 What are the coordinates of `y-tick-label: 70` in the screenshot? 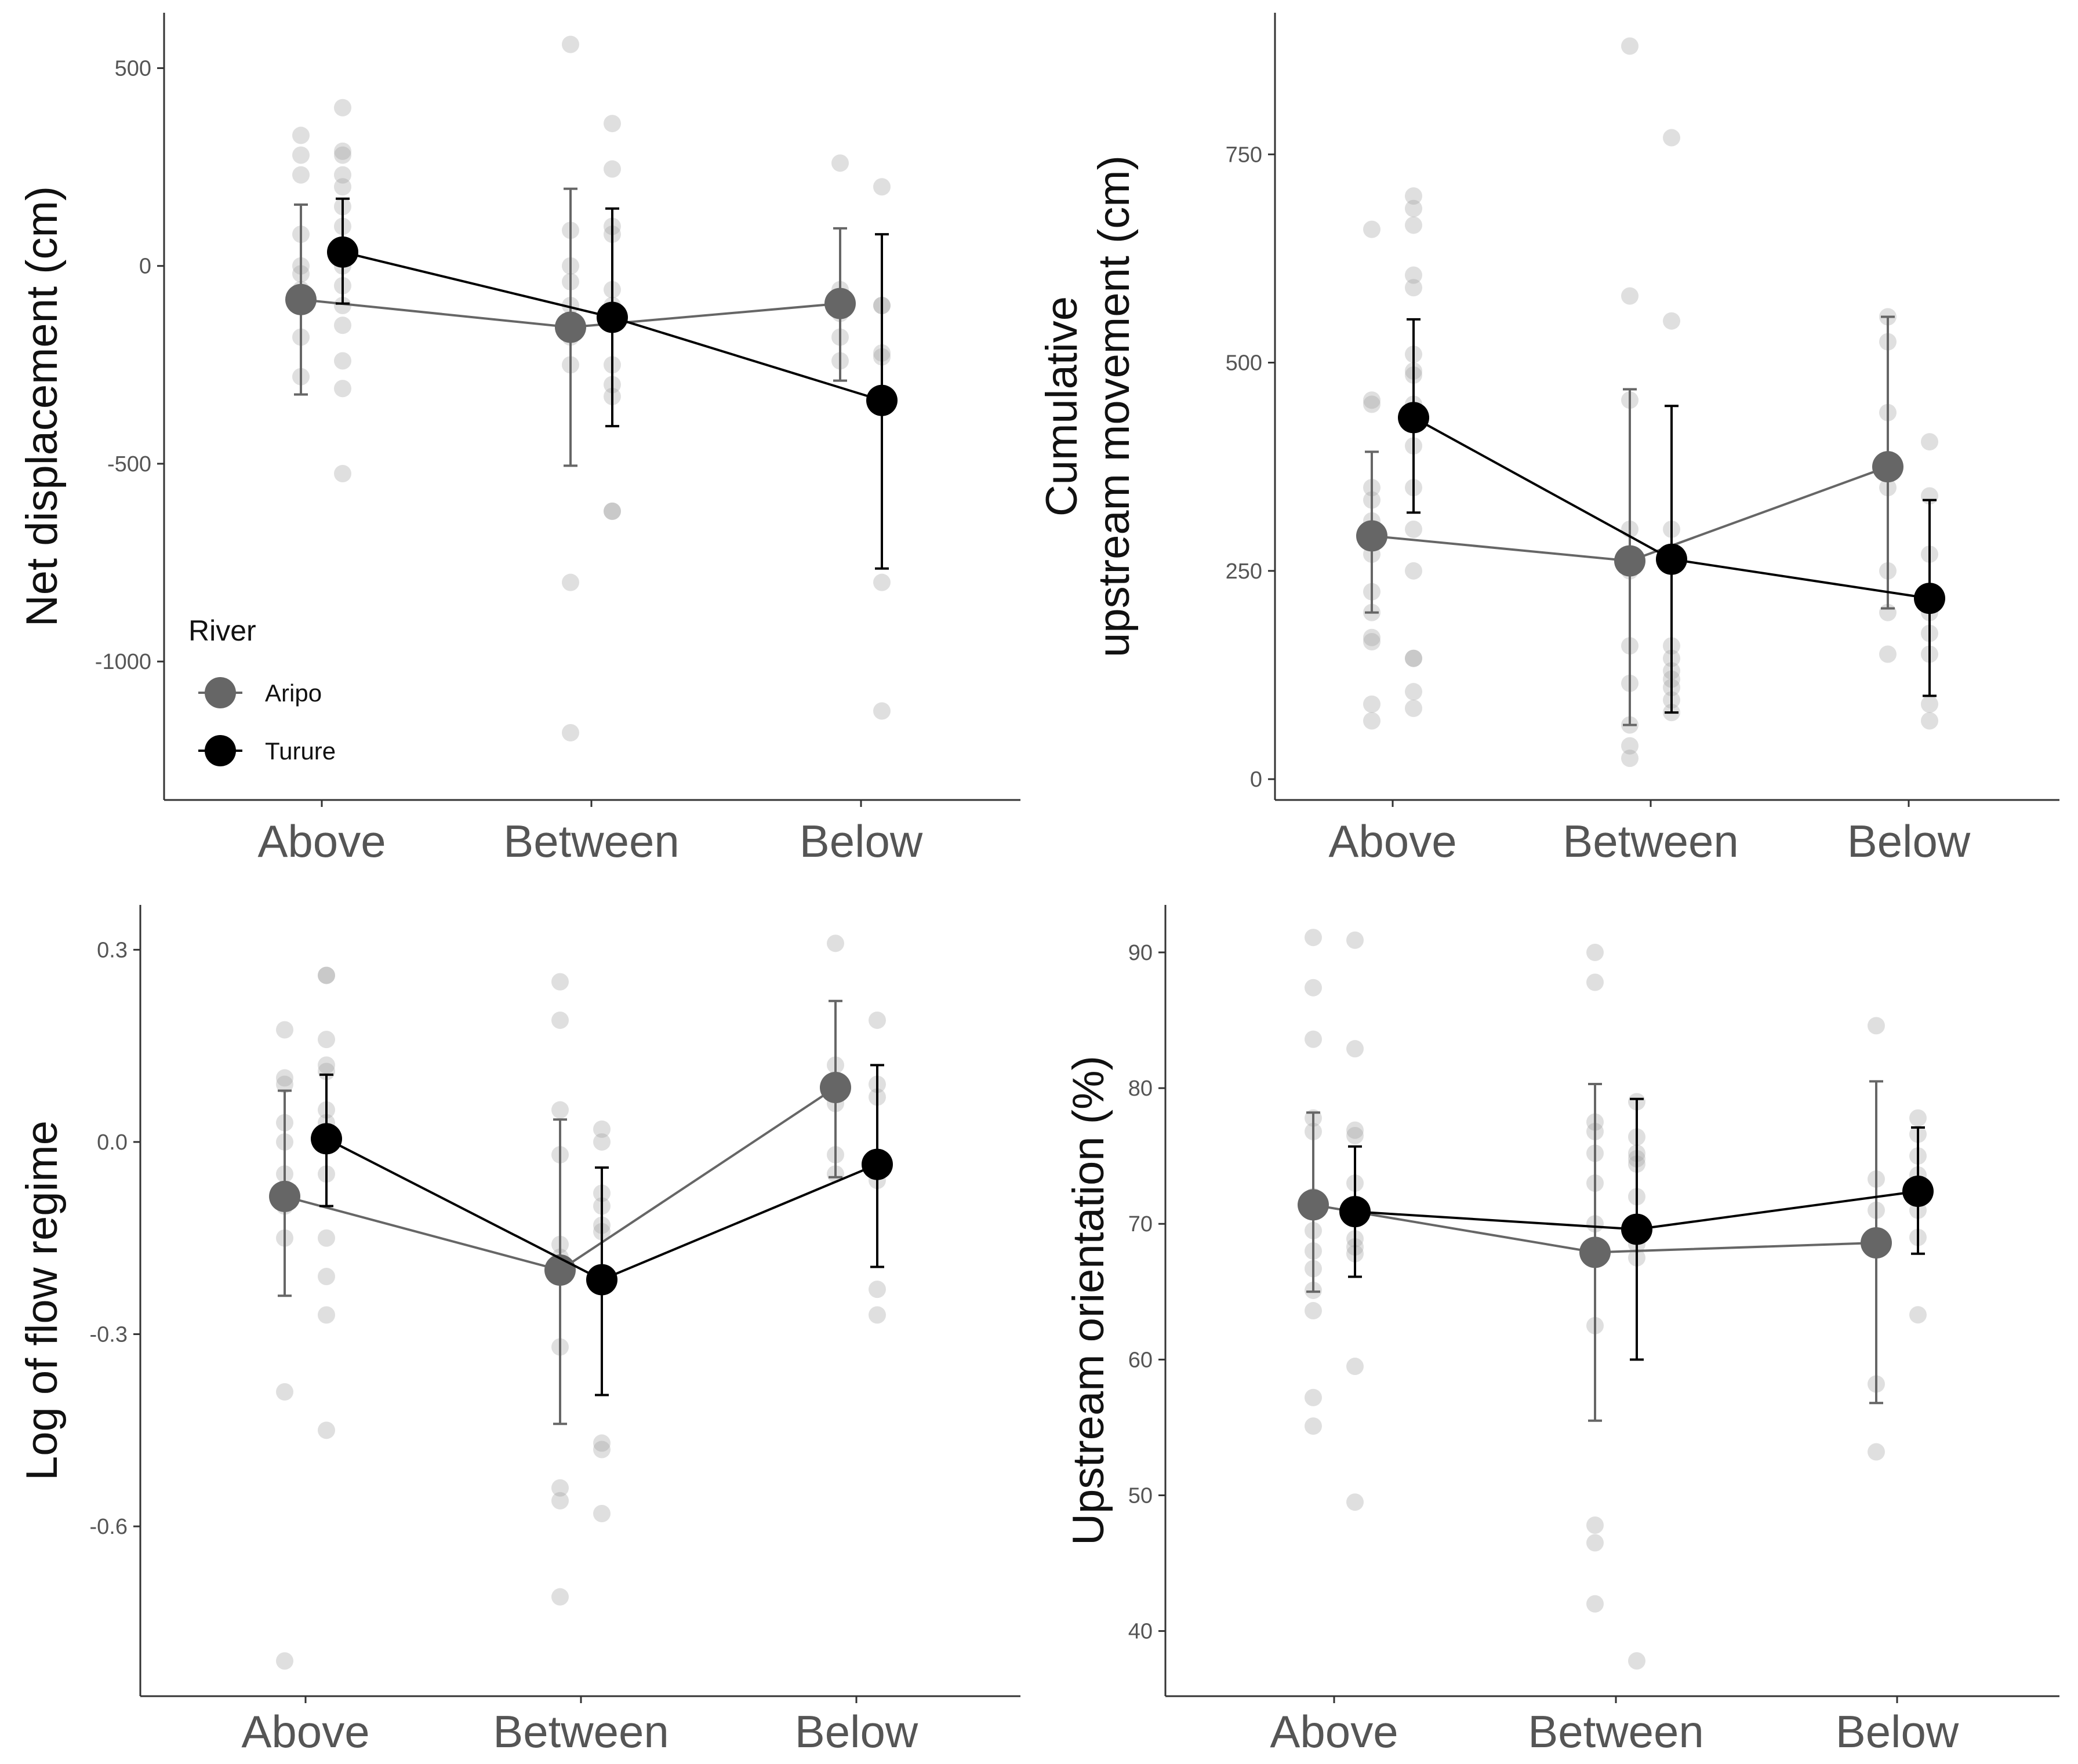 It's located at (1140, 1224).